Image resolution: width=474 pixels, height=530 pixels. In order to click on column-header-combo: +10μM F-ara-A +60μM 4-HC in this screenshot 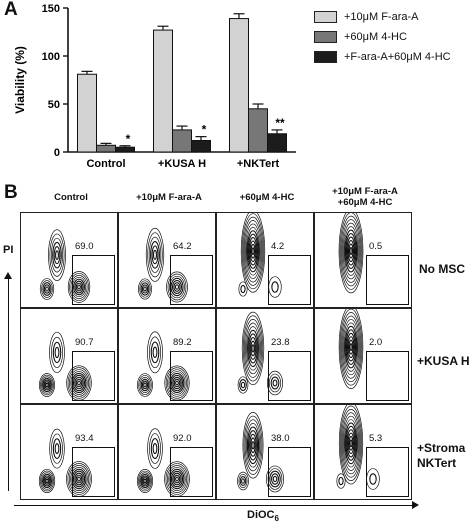, I will do `click(365, 197)`.